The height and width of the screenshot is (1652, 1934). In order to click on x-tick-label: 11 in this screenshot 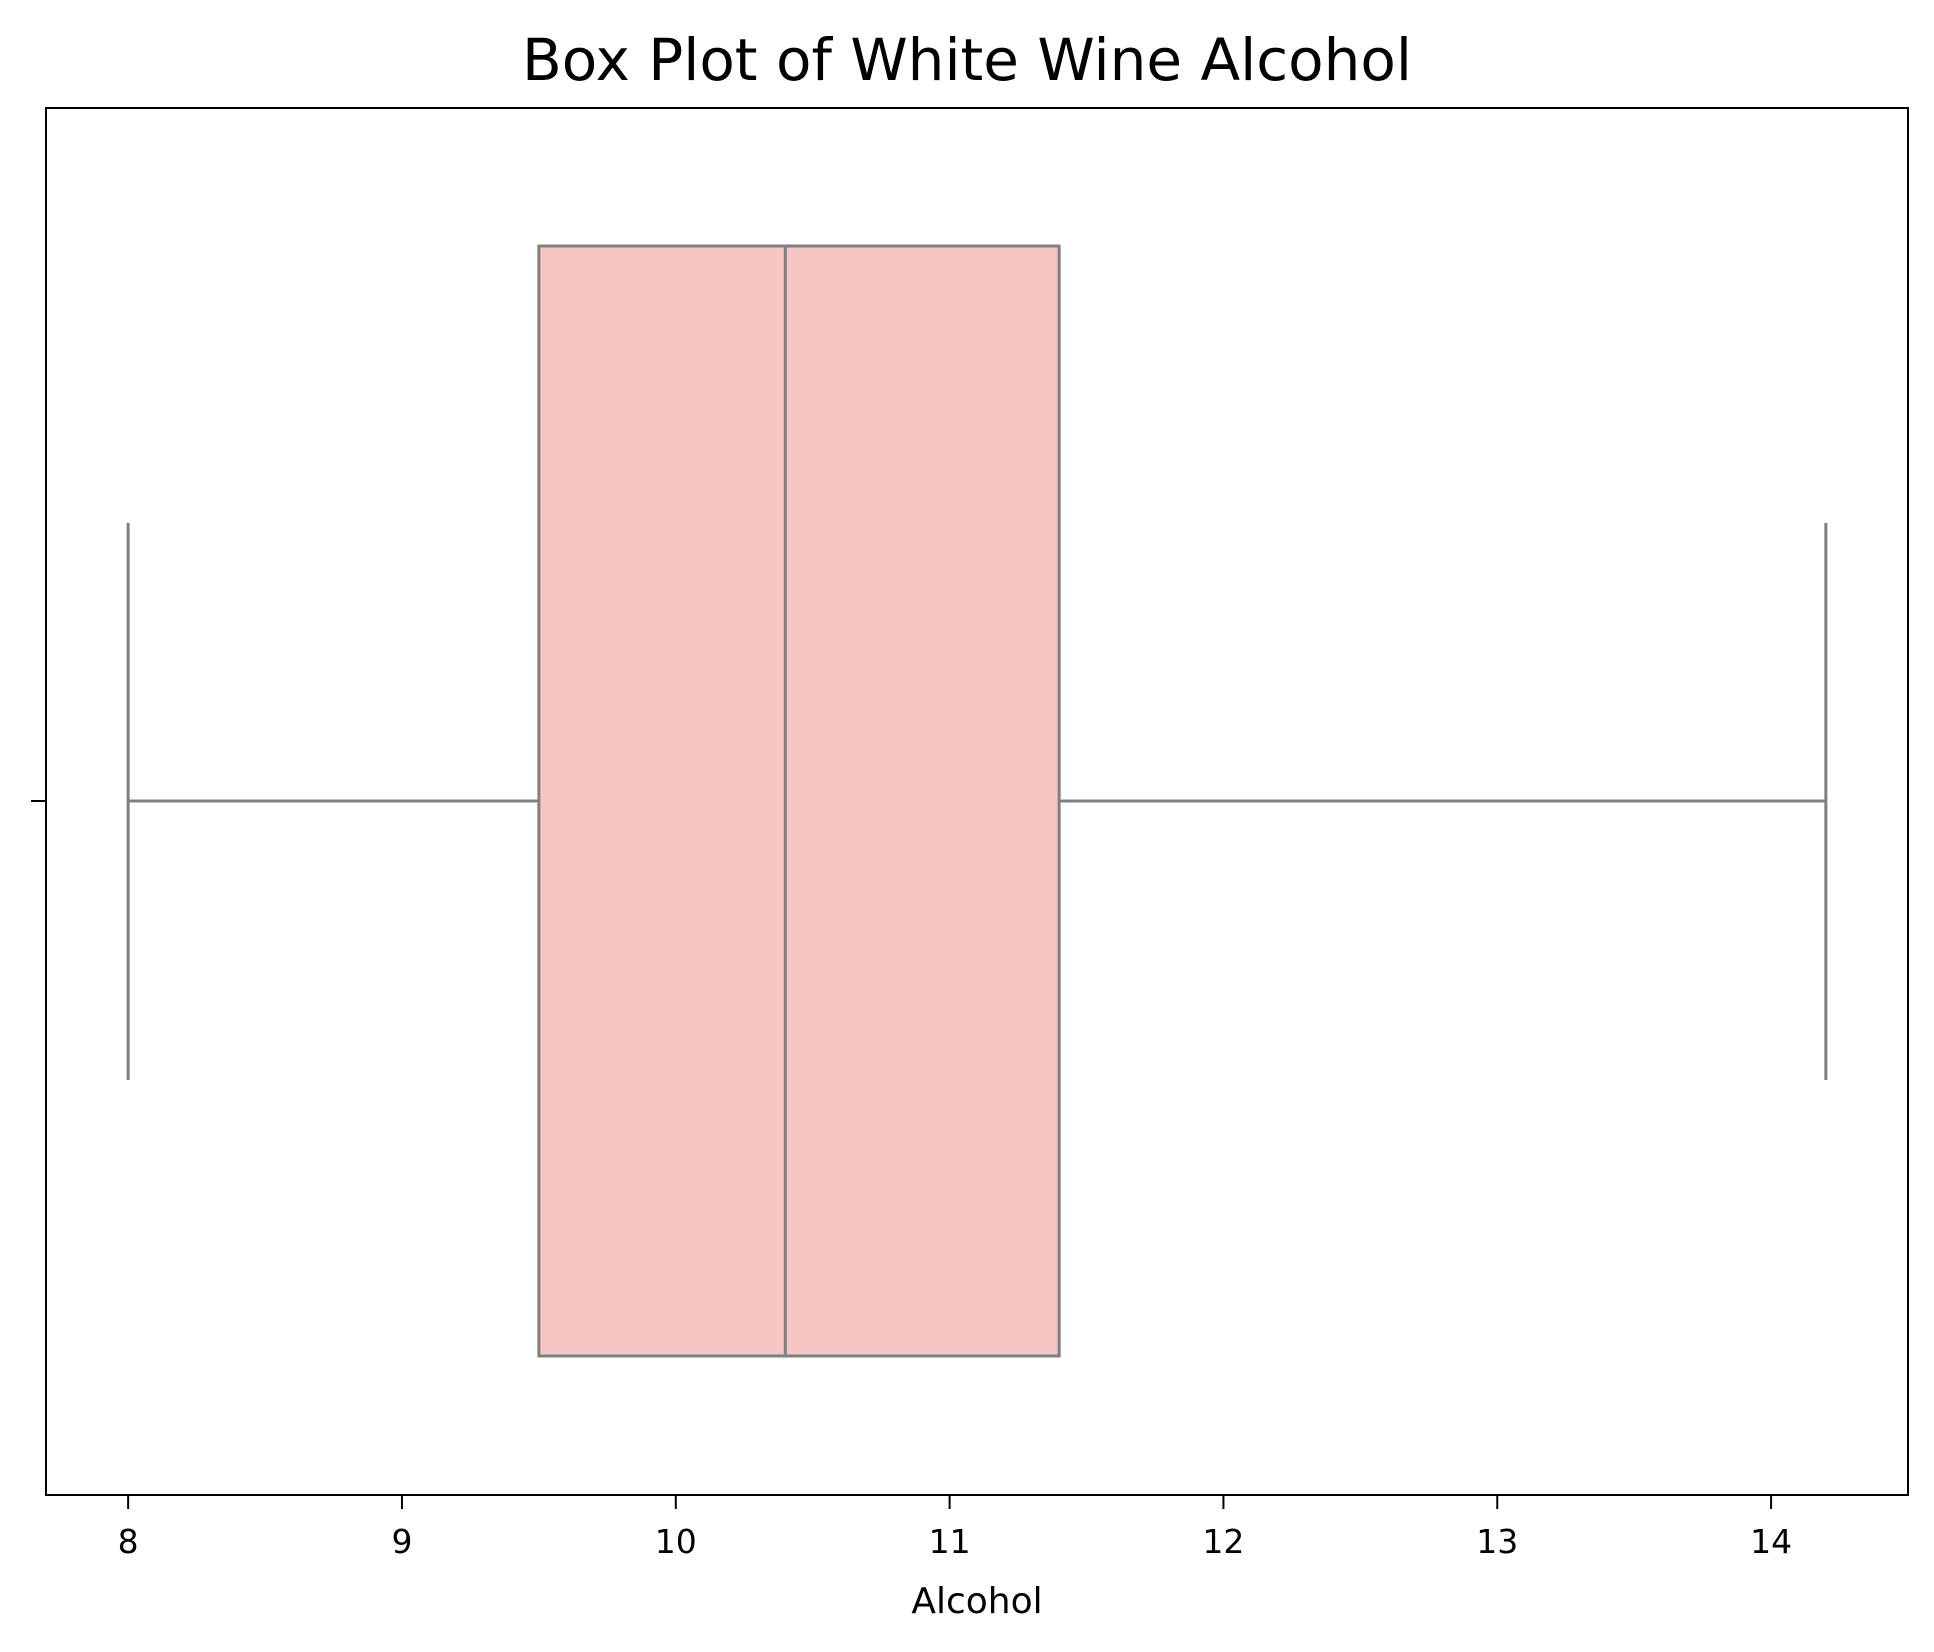, I will do `click(950, 1541)`.